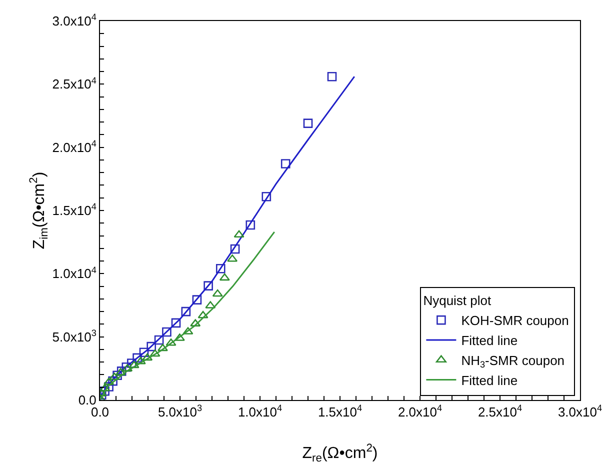  I want to click on legend-label: KOH-SMR coupon, so click(515, 320).